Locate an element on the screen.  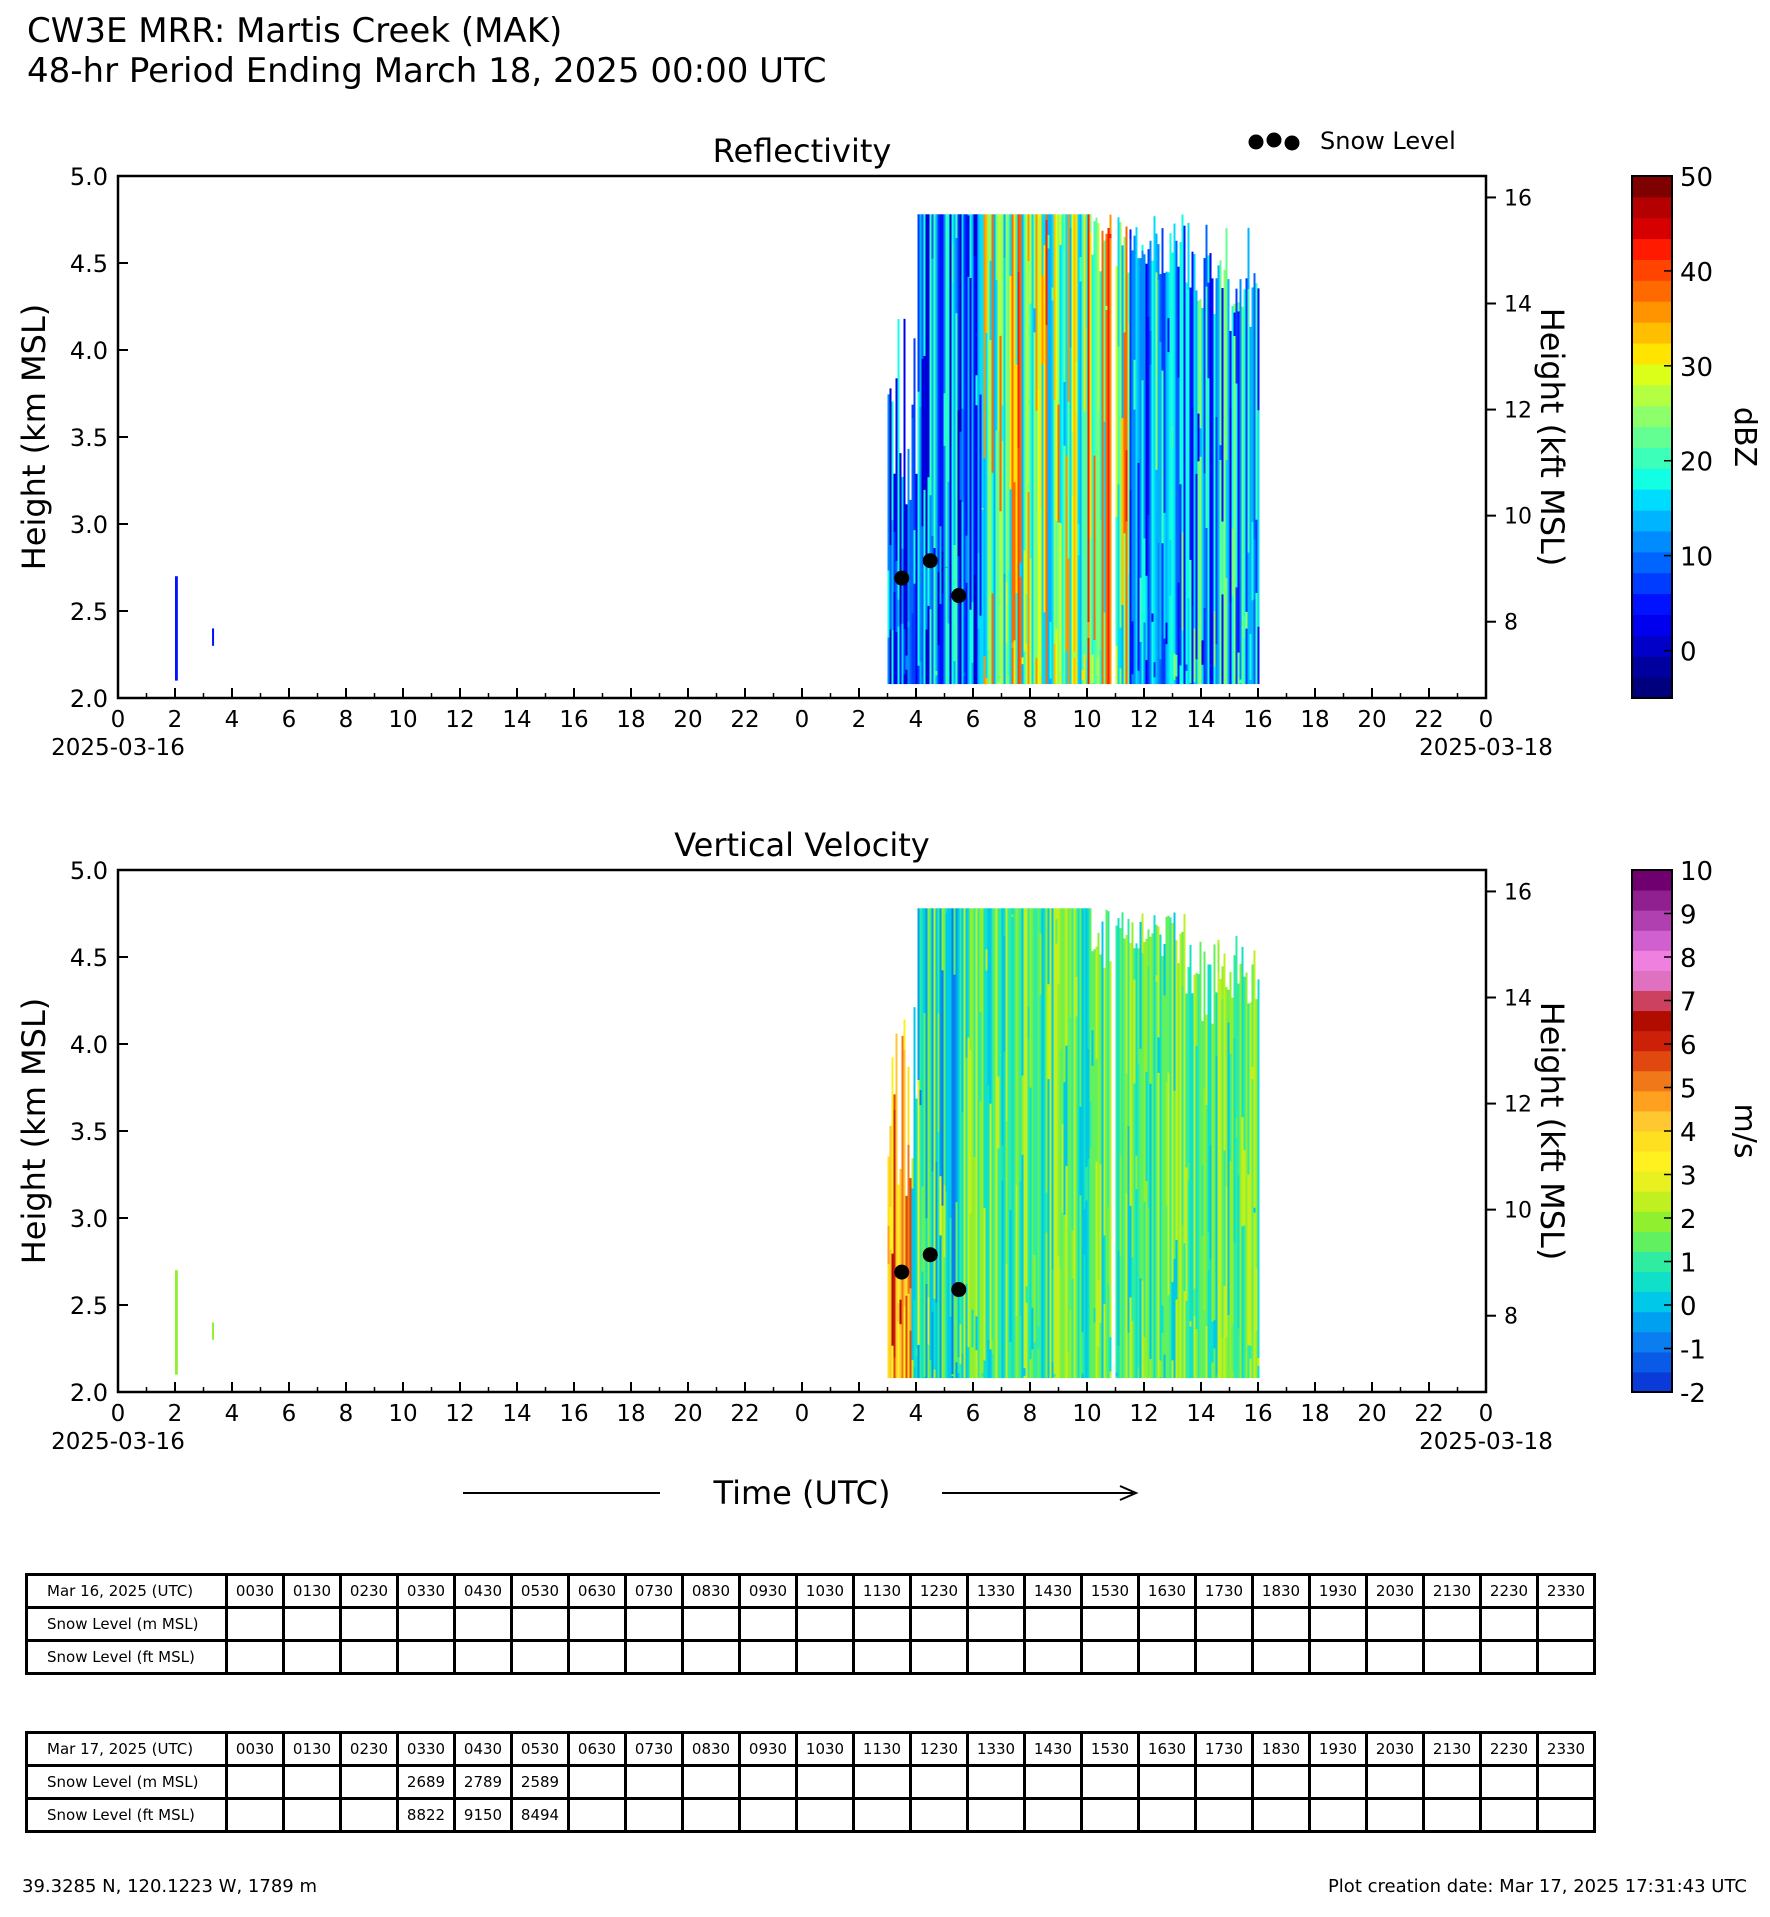
table-cell: 1030 is located at coordinates (825, 1749).